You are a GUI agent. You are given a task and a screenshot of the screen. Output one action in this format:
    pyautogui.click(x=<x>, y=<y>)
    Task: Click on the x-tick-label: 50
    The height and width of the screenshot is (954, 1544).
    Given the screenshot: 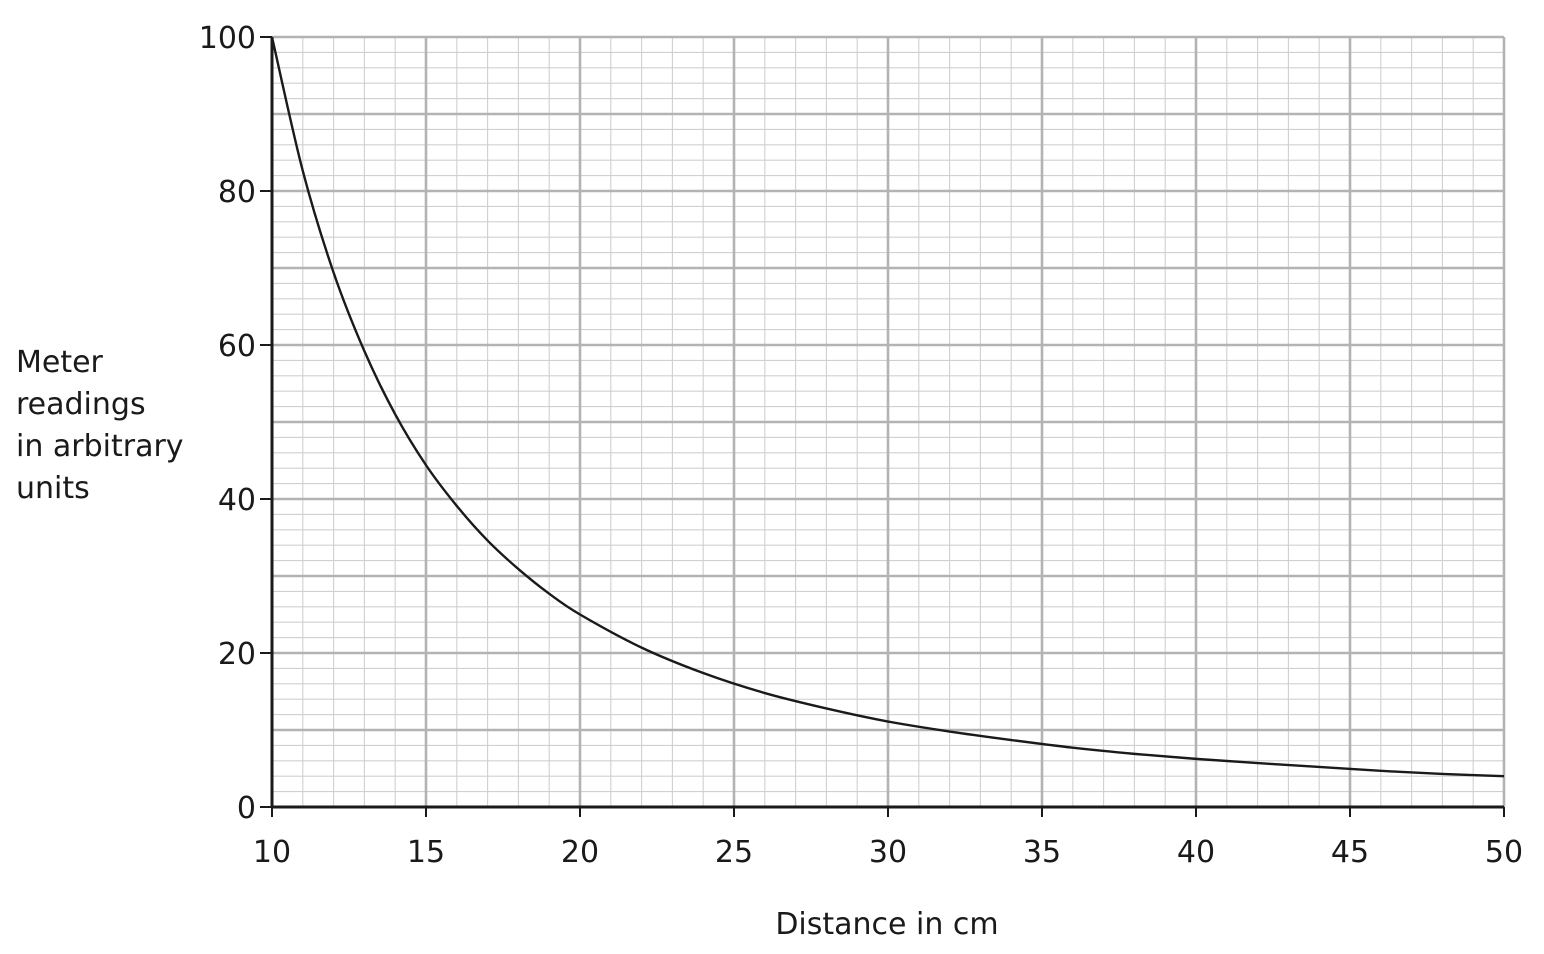 What is the action you would take?
    pyautogui.click(x=1504, y=852)
    